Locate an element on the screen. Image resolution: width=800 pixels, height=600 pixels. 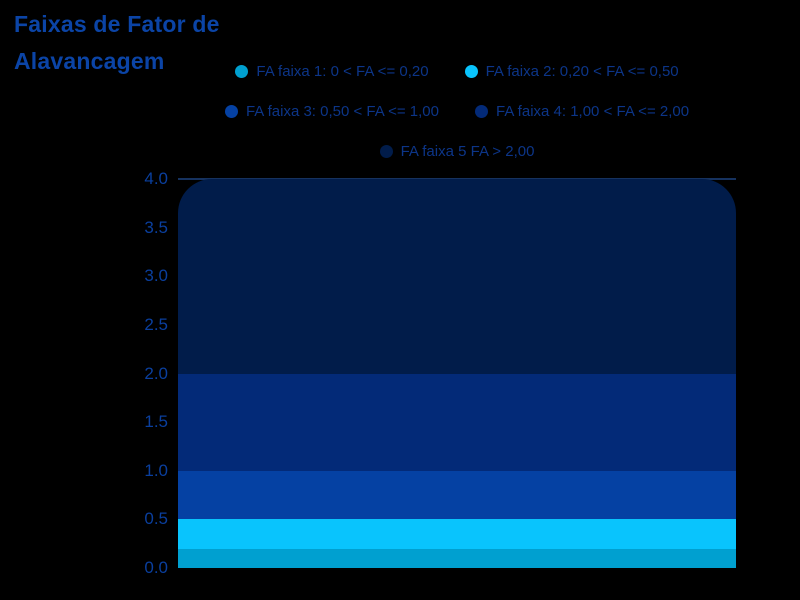
chart-title-line-2: Alavancagem is located at coordinates (89, 61).